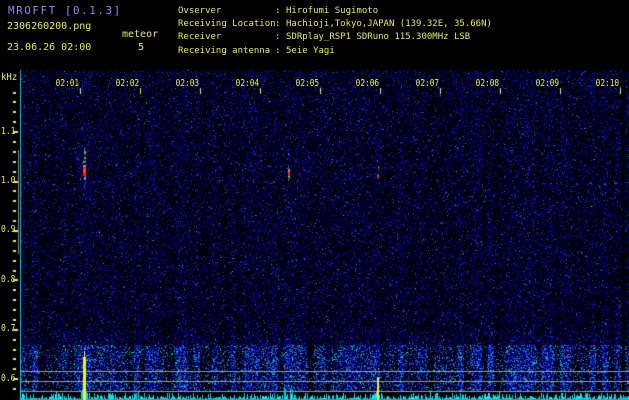 This screenshot has height=400, width=629. I want to click on x-axis-label: 02:08, so click(487, 83).